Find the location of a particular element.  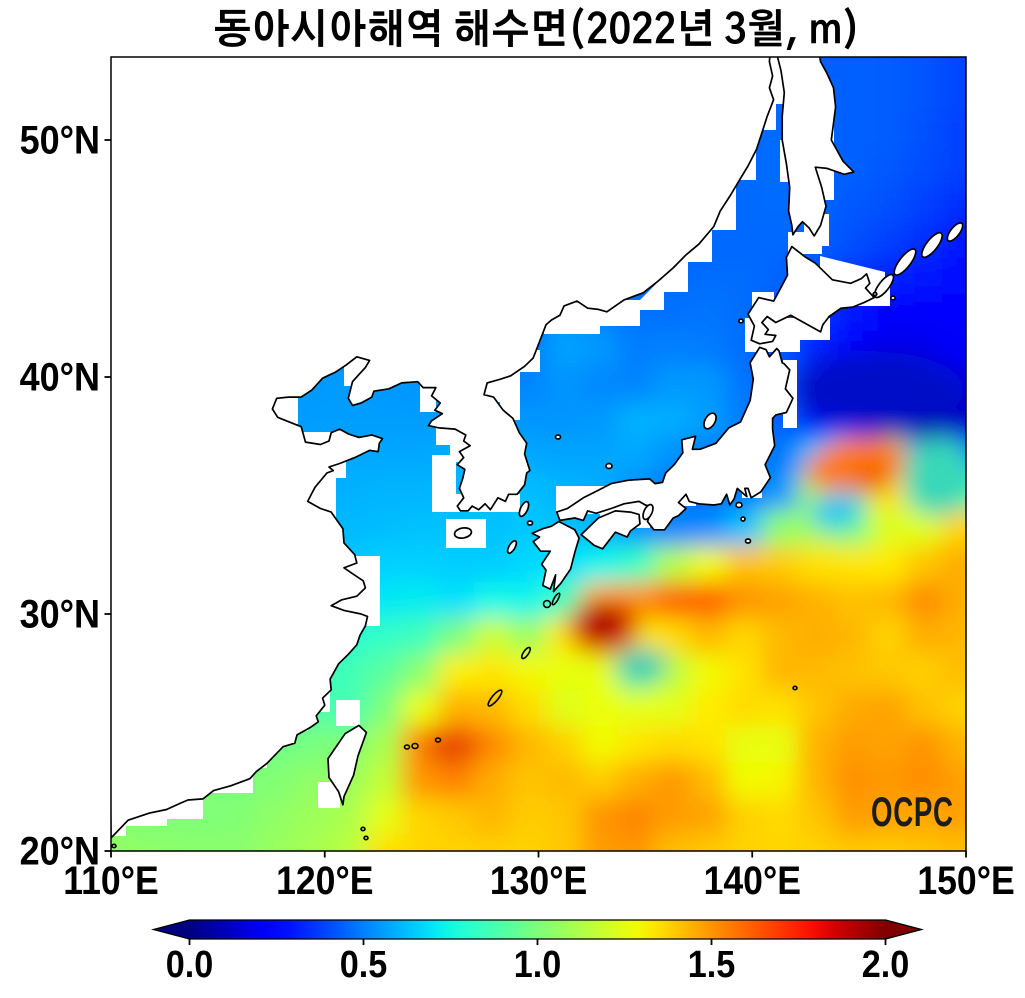

svg-text: 140°E is located at coordinates (752, 881).